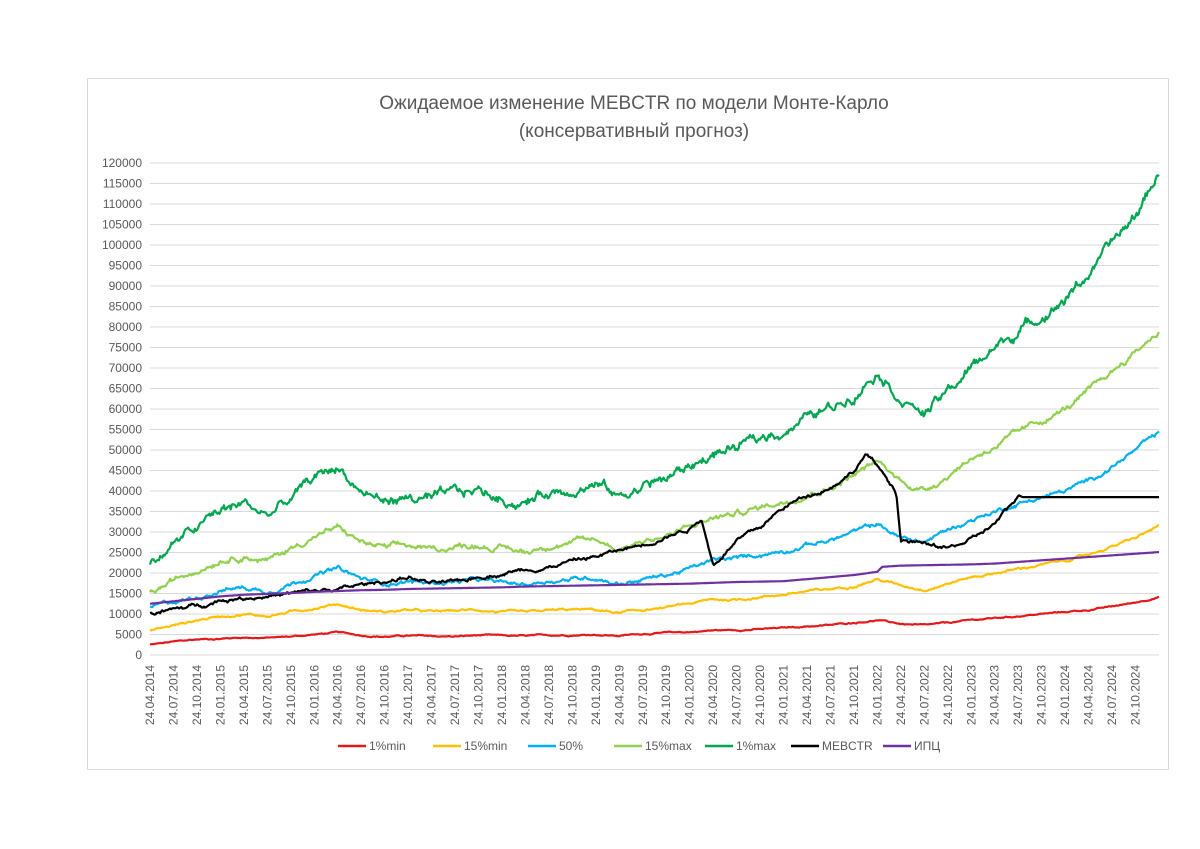 This screenshot has width=1200, height=849. What do you see at coordinates (596, 695) in the screenshot?
I see `x-tick-label: 24.01.2019` at bounding box center [596, 695].